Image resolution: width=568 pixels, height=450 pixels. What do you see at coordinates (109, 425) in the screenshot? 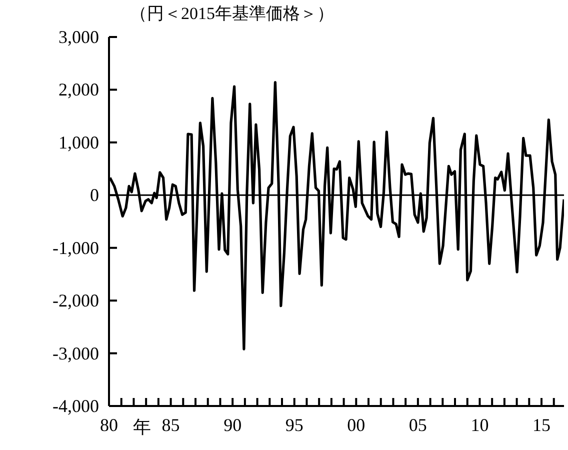
I see `x-tick-label: 80` at bounding box center [109, 425].